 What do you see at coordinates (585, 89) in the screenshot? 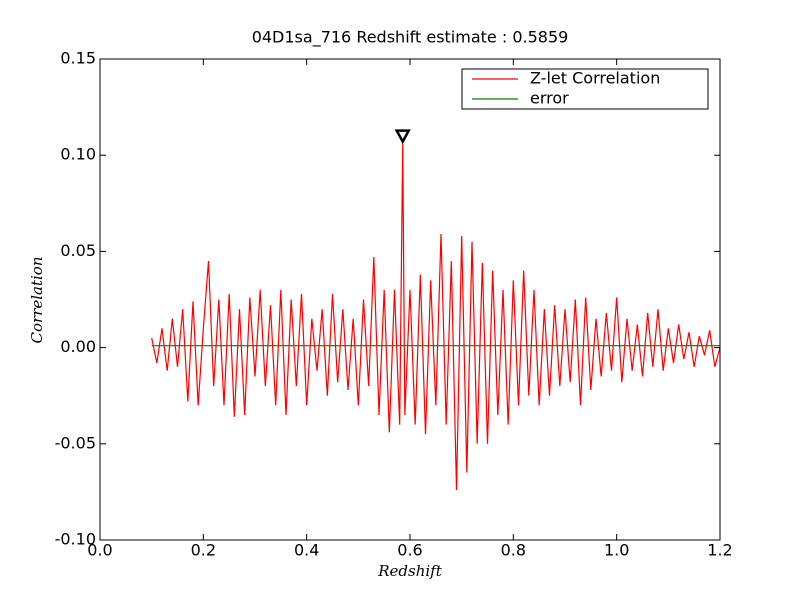
I see `legend-box` at bounding box center [585, 89].